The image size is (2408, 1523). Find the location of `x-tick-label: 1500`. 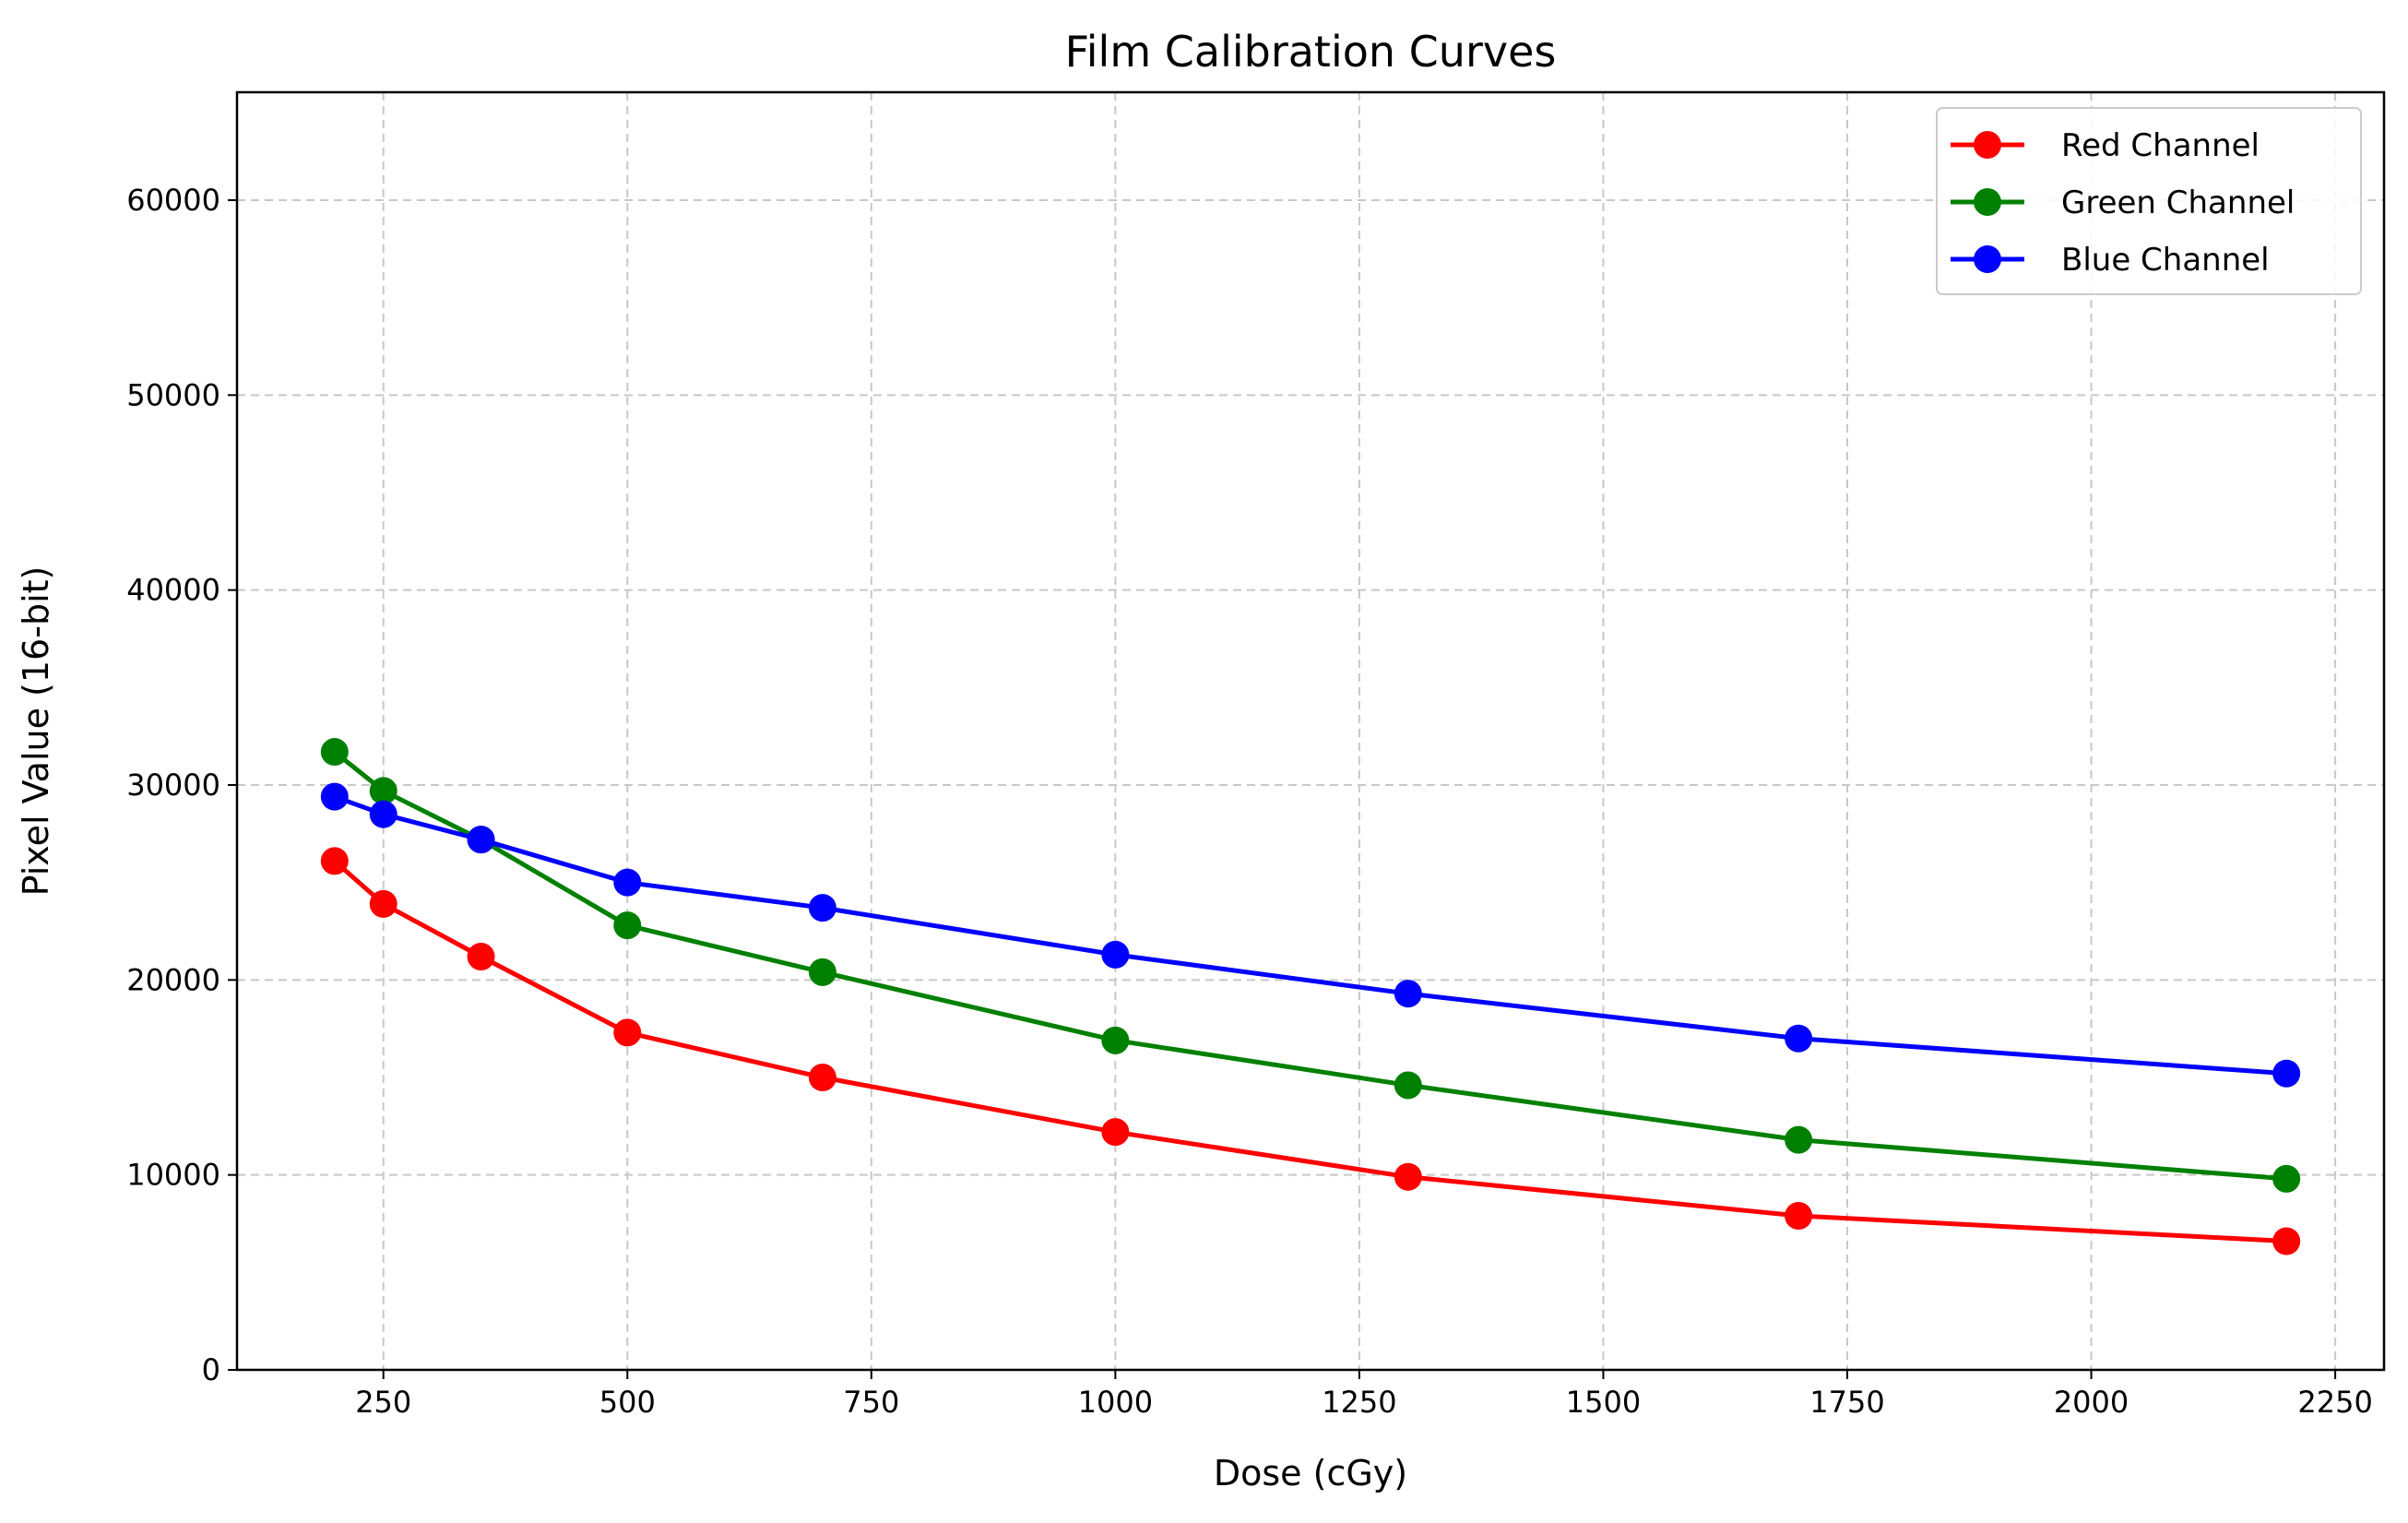

x-tick-label: 1500 is located at coordinates (1603, 1402).